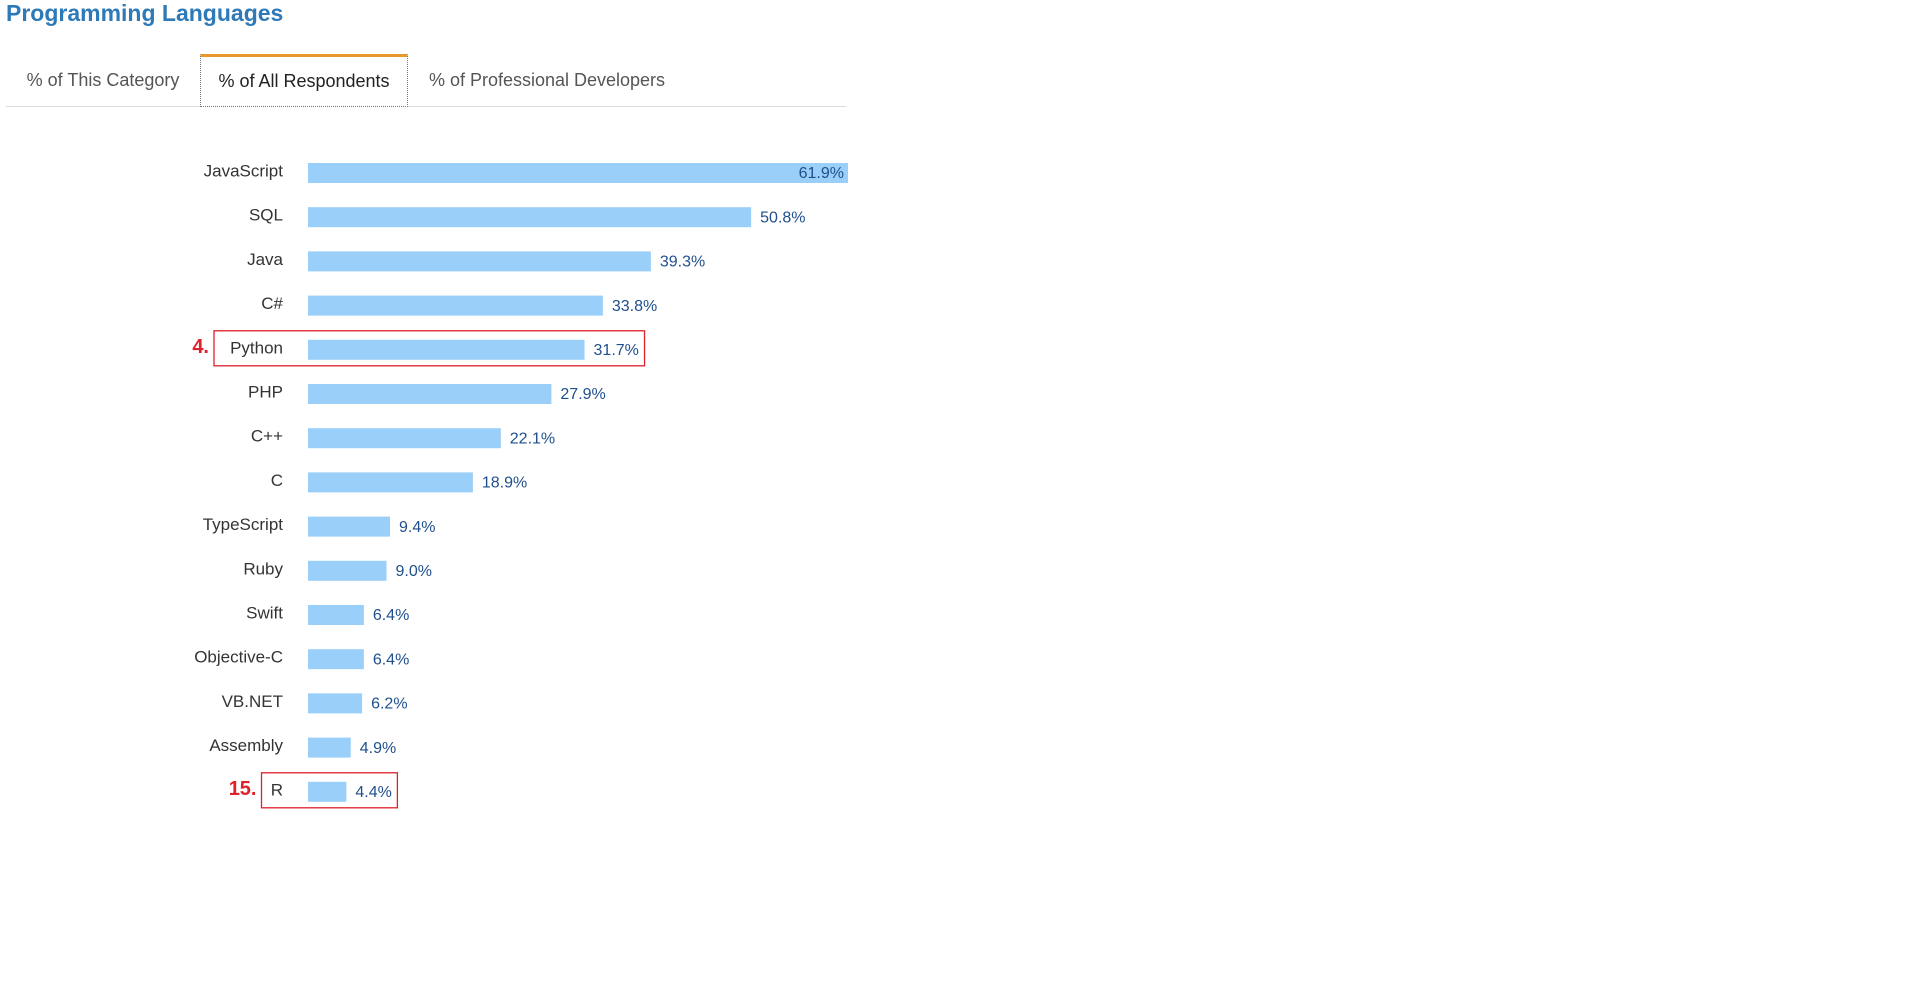  Describe the element at coordinates (582, 394) in the screenshot. I see `value-label: 27.9%` at that location.